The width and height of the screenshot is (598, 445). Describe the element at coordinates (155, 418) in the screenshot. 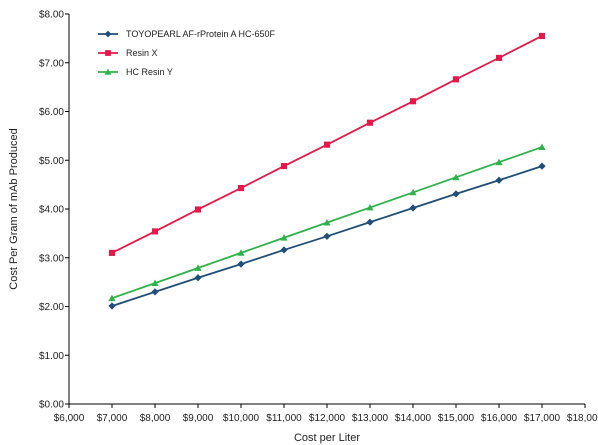

I see `x-tick-label: $8,000` at that location.